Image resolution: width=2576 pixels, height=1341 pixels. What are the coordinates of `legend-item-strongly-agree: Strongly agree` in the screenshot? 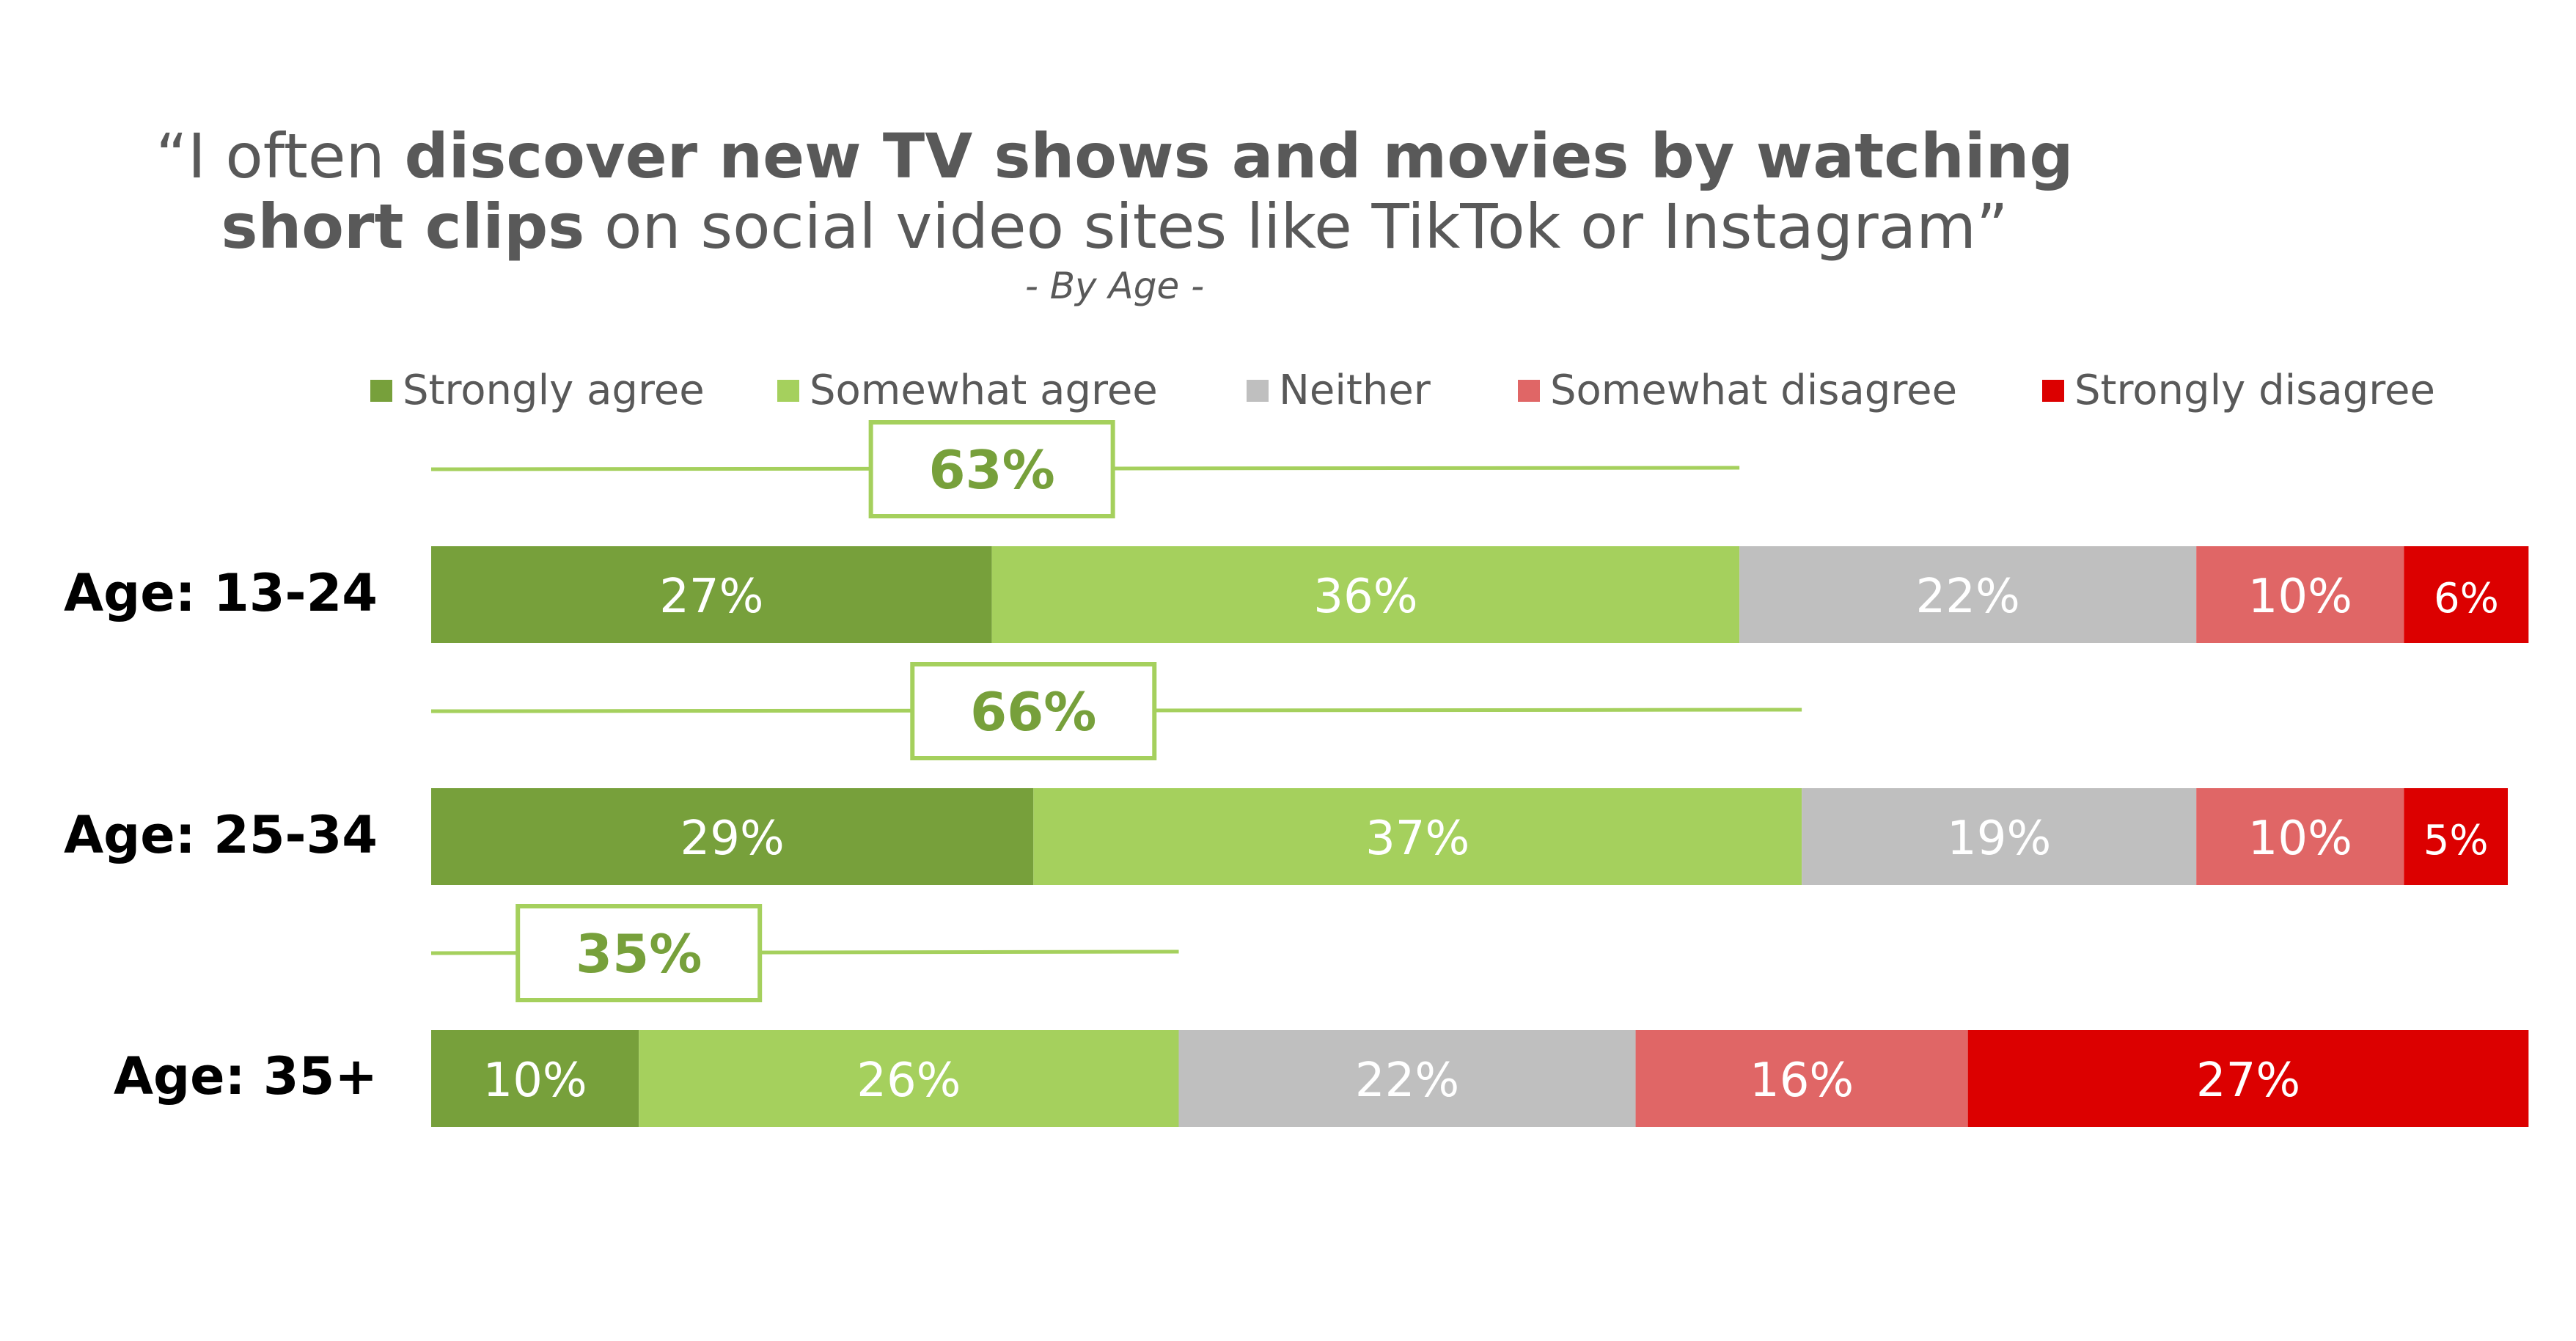 It's located at (537, 391).